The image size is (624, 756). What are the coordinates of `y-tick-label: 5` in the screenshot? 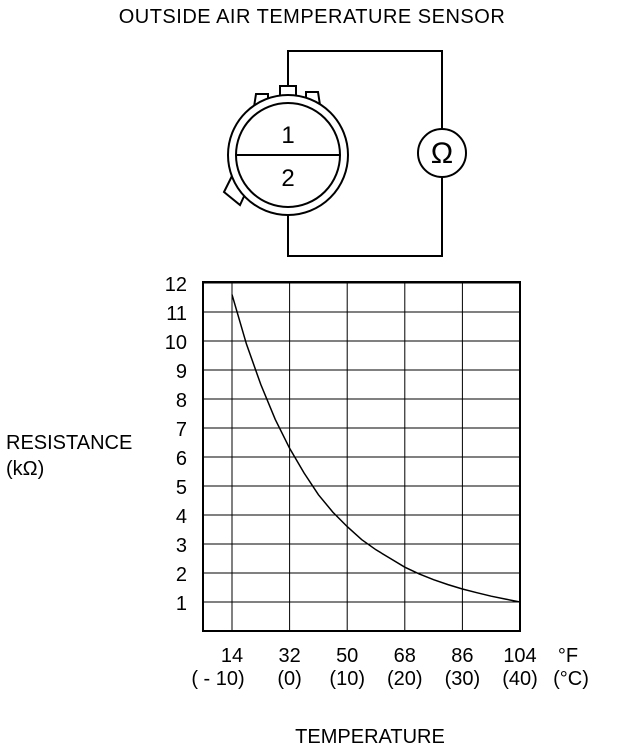 It's located at (181, 488).